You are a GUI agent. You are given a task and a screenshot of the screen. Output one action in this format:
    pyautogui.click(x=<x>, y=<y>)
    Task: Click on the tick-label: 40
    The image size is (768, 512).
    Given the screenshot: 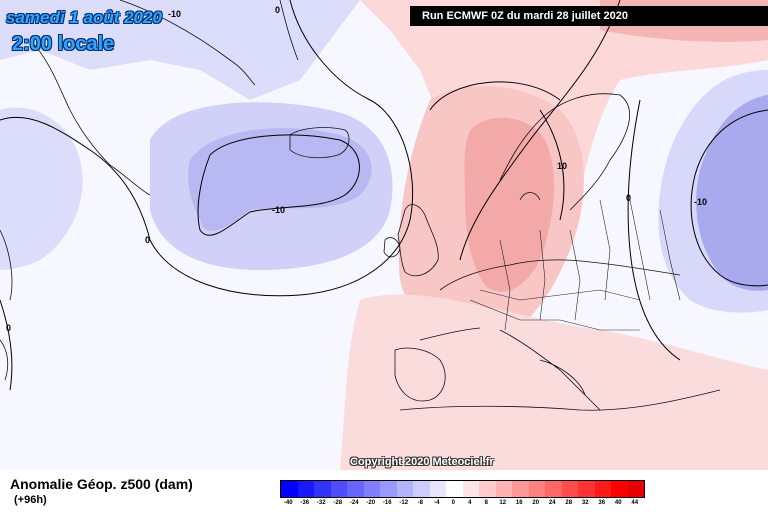 What is the action you would take?
    pyautogui.click(x=618, y=503)
    